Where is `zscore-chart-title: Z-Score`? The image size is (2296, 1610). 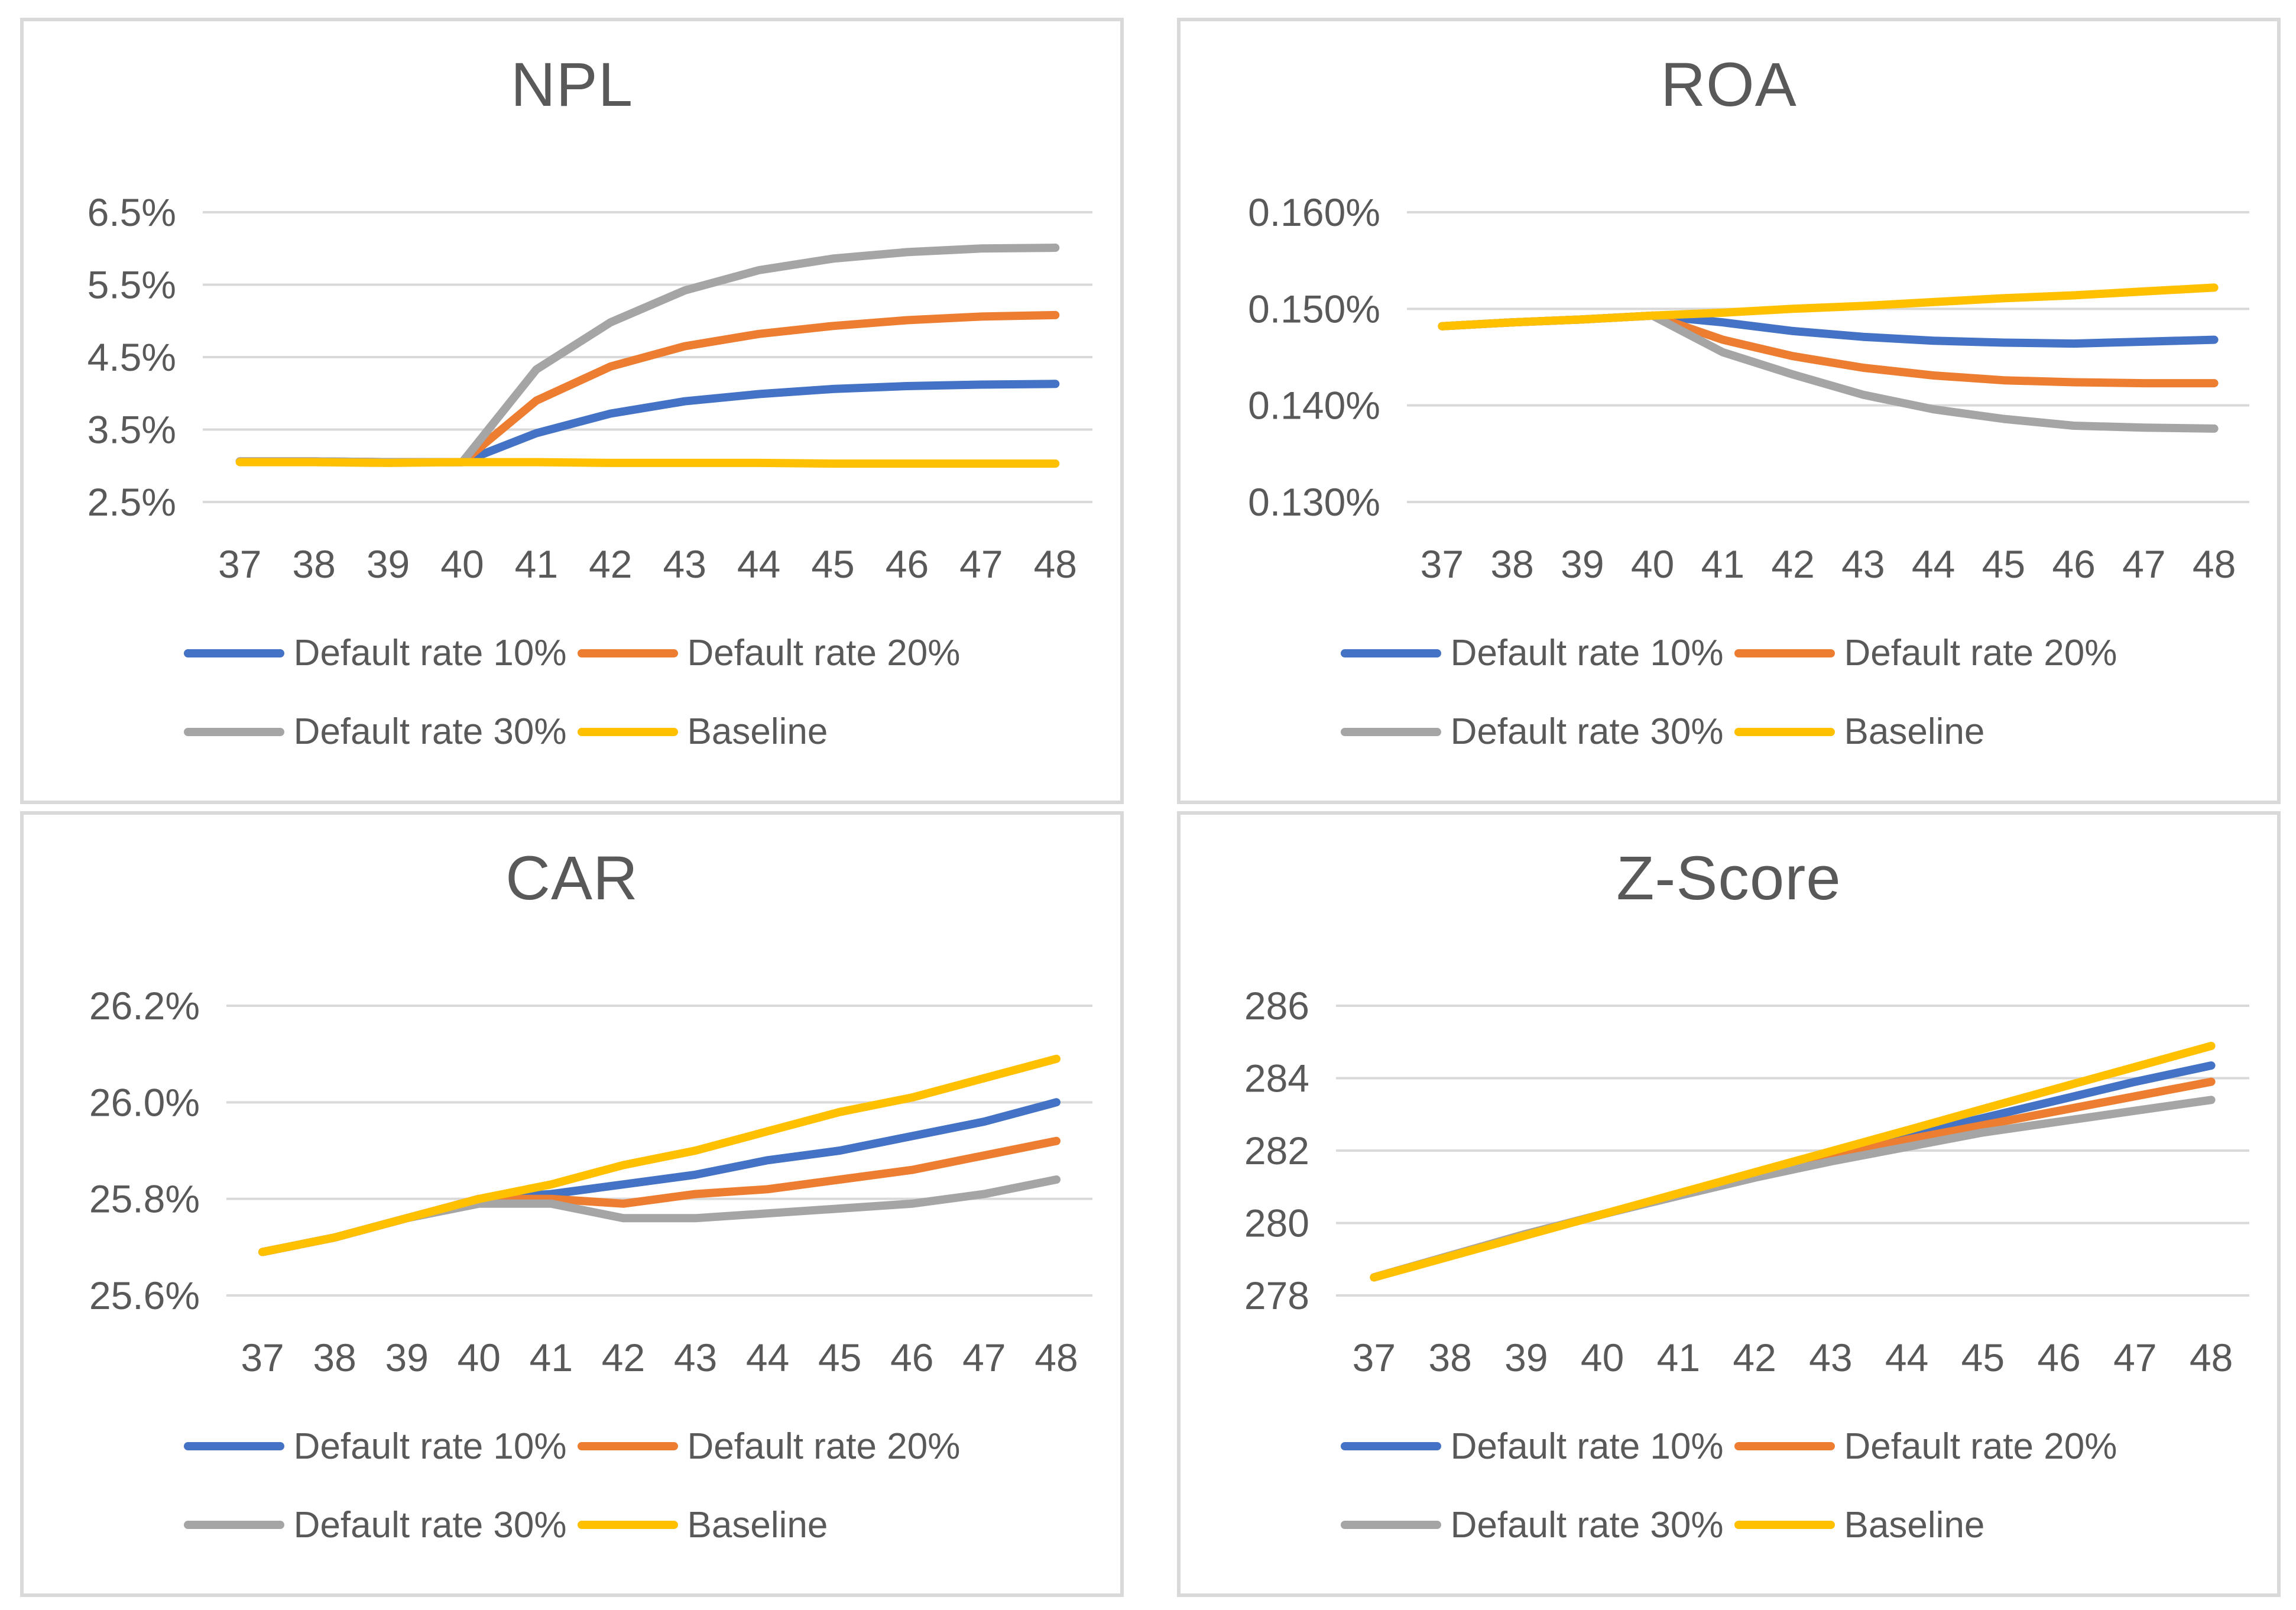
zscore-chart-title: Z-Score is located at coordinates (1728, 878).